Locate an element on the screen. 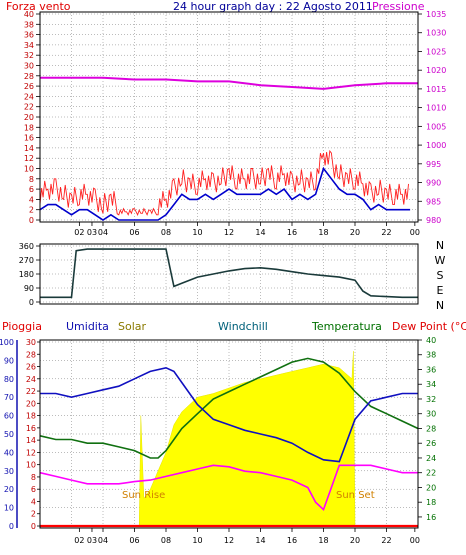 The width and height of the screenshot is (466, 555). y-left-tick-label: 8 is located at coordinates (31, 179).